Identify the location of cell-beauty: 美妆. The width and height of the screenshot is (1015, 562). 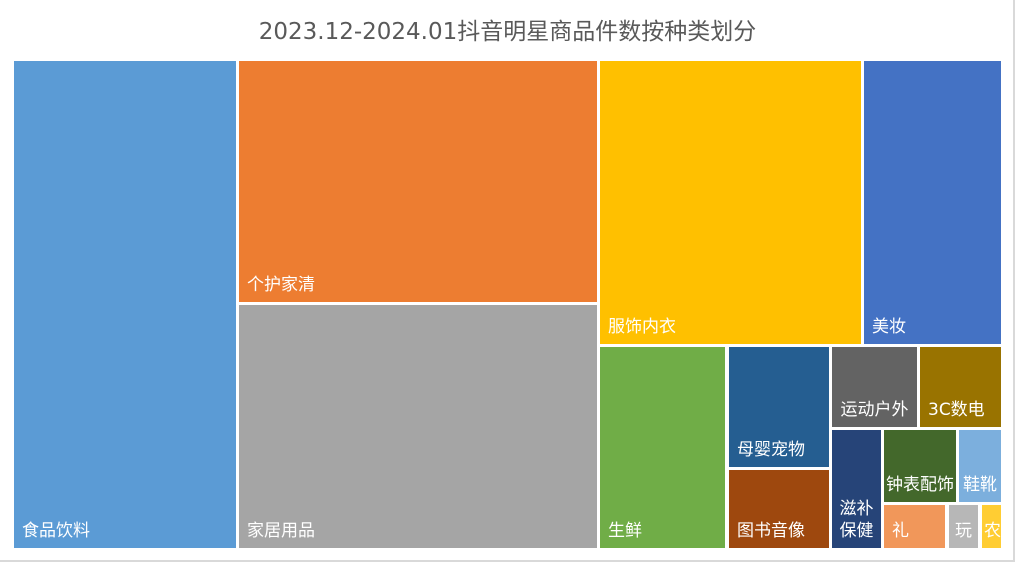
(932, 202).